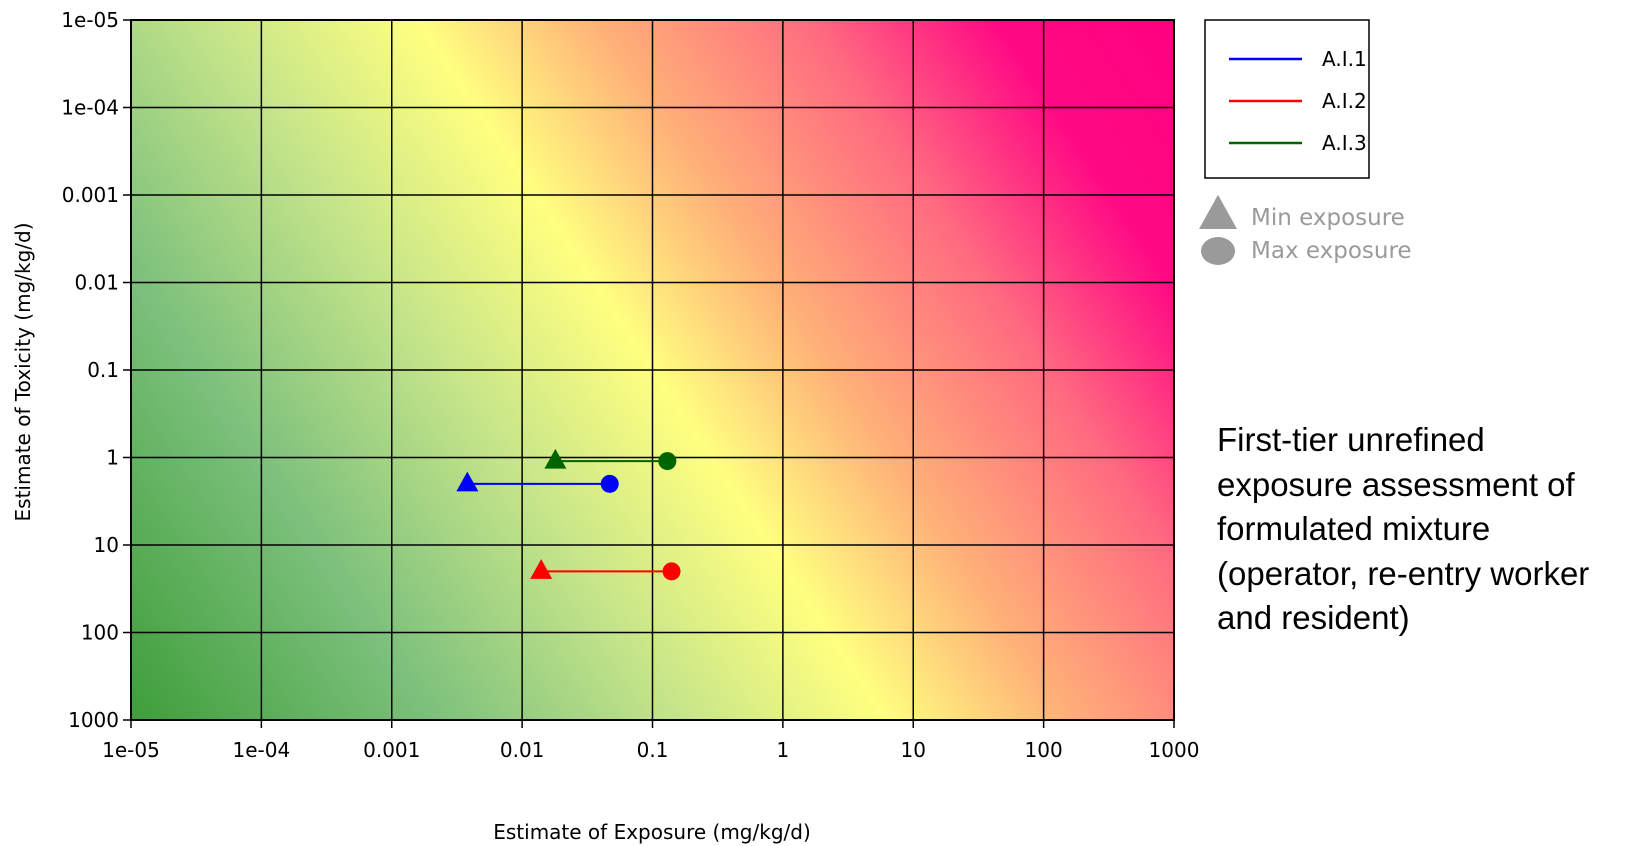 Image resolution: width=1645 pixels, height=846 pixels. Describe the element at coordinates (23, 372) in the screenshot. I see `y-axis-label: Estimate of Toxicity (mg/kg/d)` at that location.